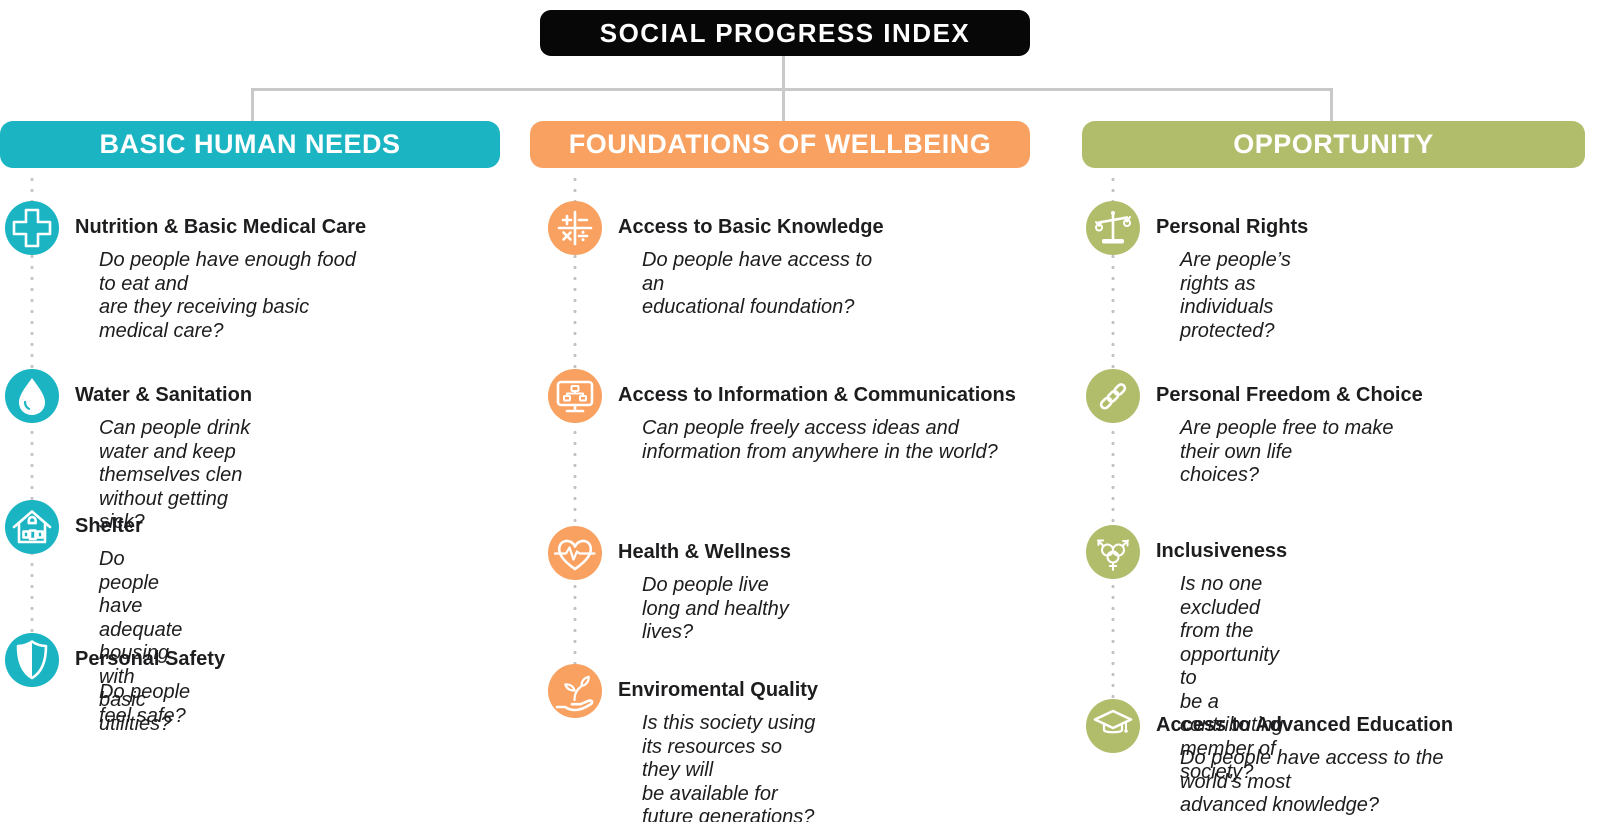 The height and width of the screenshot is (822, 1608). Describe the element at coordinates (783, 72) in the screenshot. I see `connector-root-vertical` at that location.